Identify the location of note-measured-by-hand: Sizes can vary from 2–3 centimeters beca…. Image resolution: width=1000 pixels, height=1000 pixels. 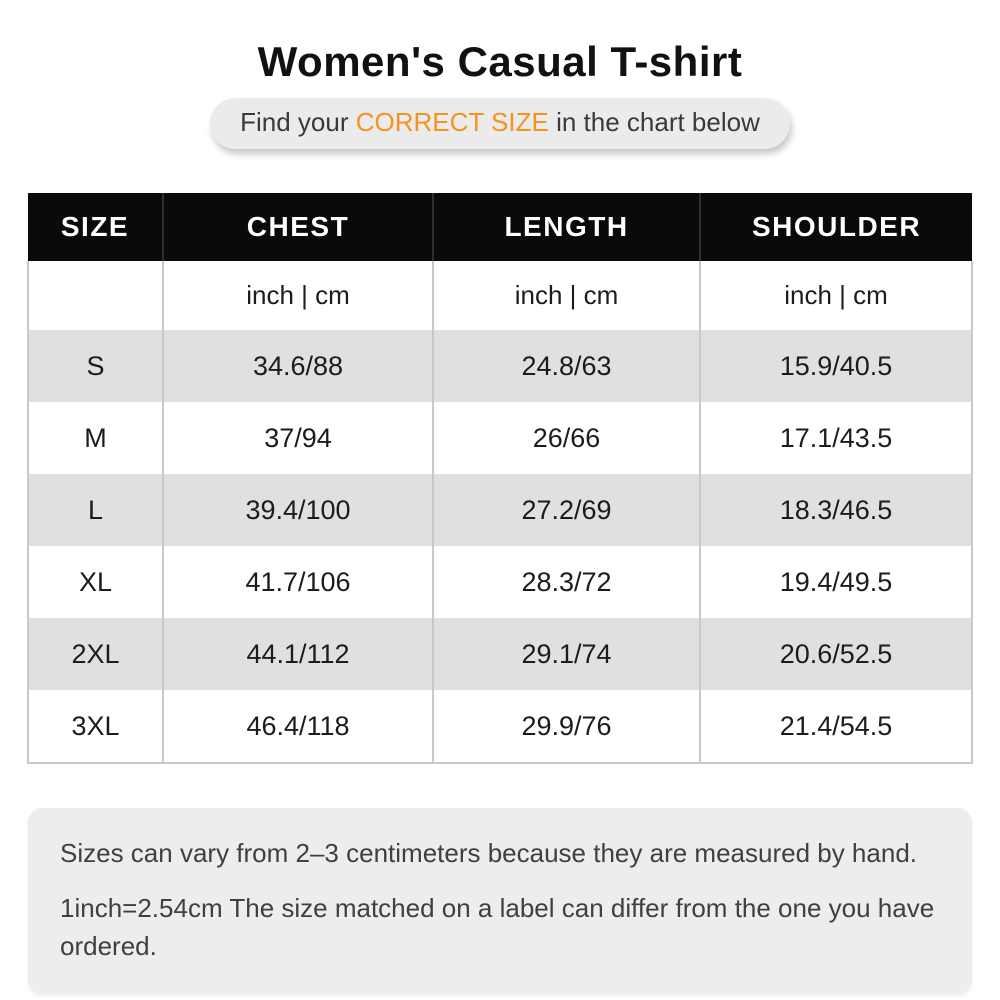
(488, 853).